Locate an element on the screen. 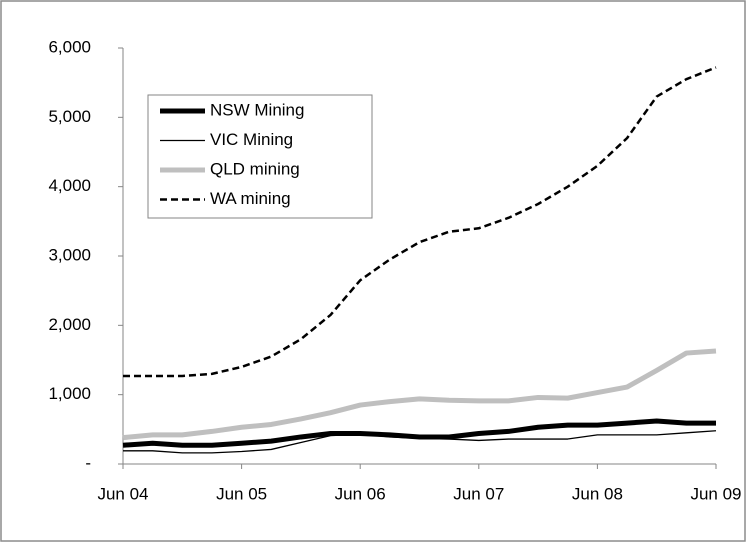  y-tick-label: 5,000 is located at coordinates (69, 116).